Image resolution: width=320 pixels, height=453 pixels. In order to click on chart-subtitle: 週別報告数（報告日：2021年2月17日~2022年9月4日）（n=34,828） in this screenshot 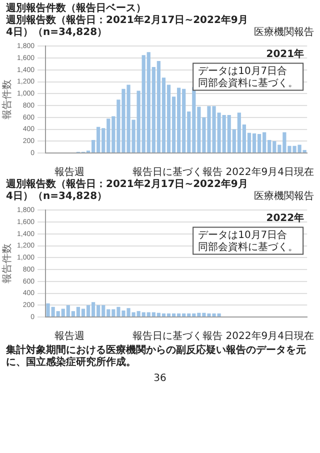, I will do `click(127, 27)`.